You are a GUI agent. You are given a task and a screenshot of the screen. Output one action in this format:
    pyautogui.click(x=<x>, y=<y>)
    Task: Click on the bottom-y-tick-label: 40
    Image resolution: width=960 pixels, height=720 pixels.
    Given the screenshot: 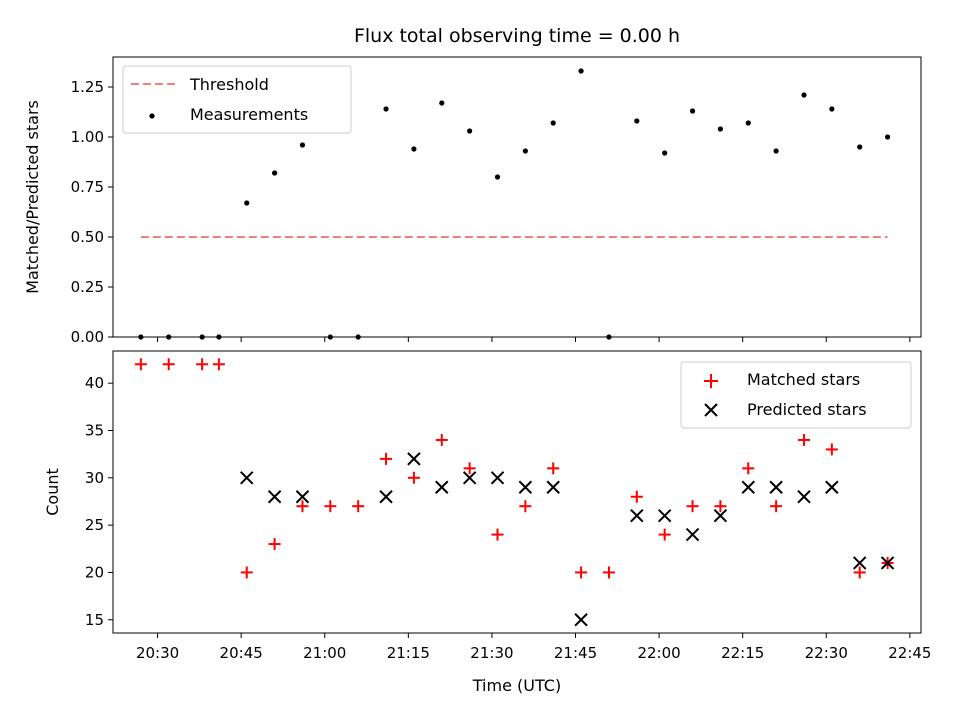 What is the action you would take?
    pyautogui.click(x=94, y=383)
    